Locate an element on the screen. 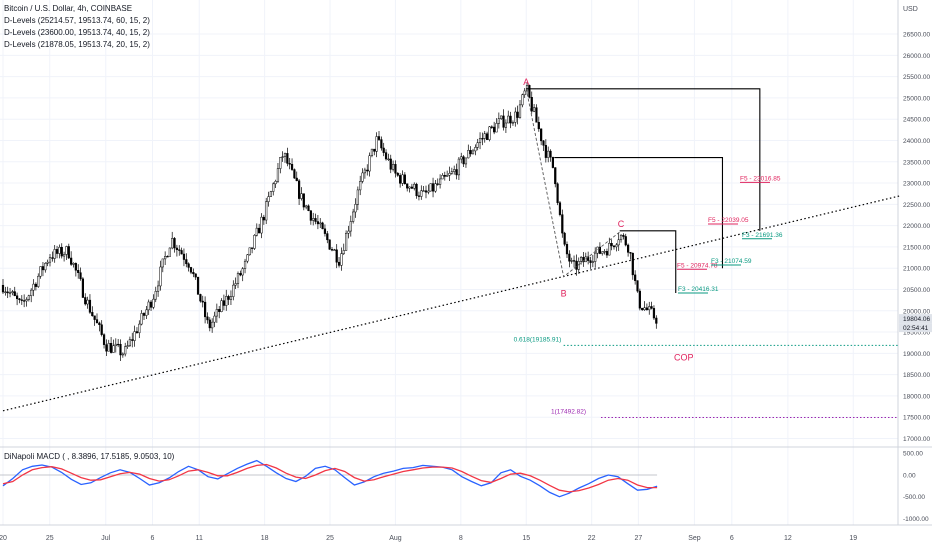 The width and height of the screenshot is (932, 555). price-tick-label: 20000.00 is located at coordinates (916, 311).